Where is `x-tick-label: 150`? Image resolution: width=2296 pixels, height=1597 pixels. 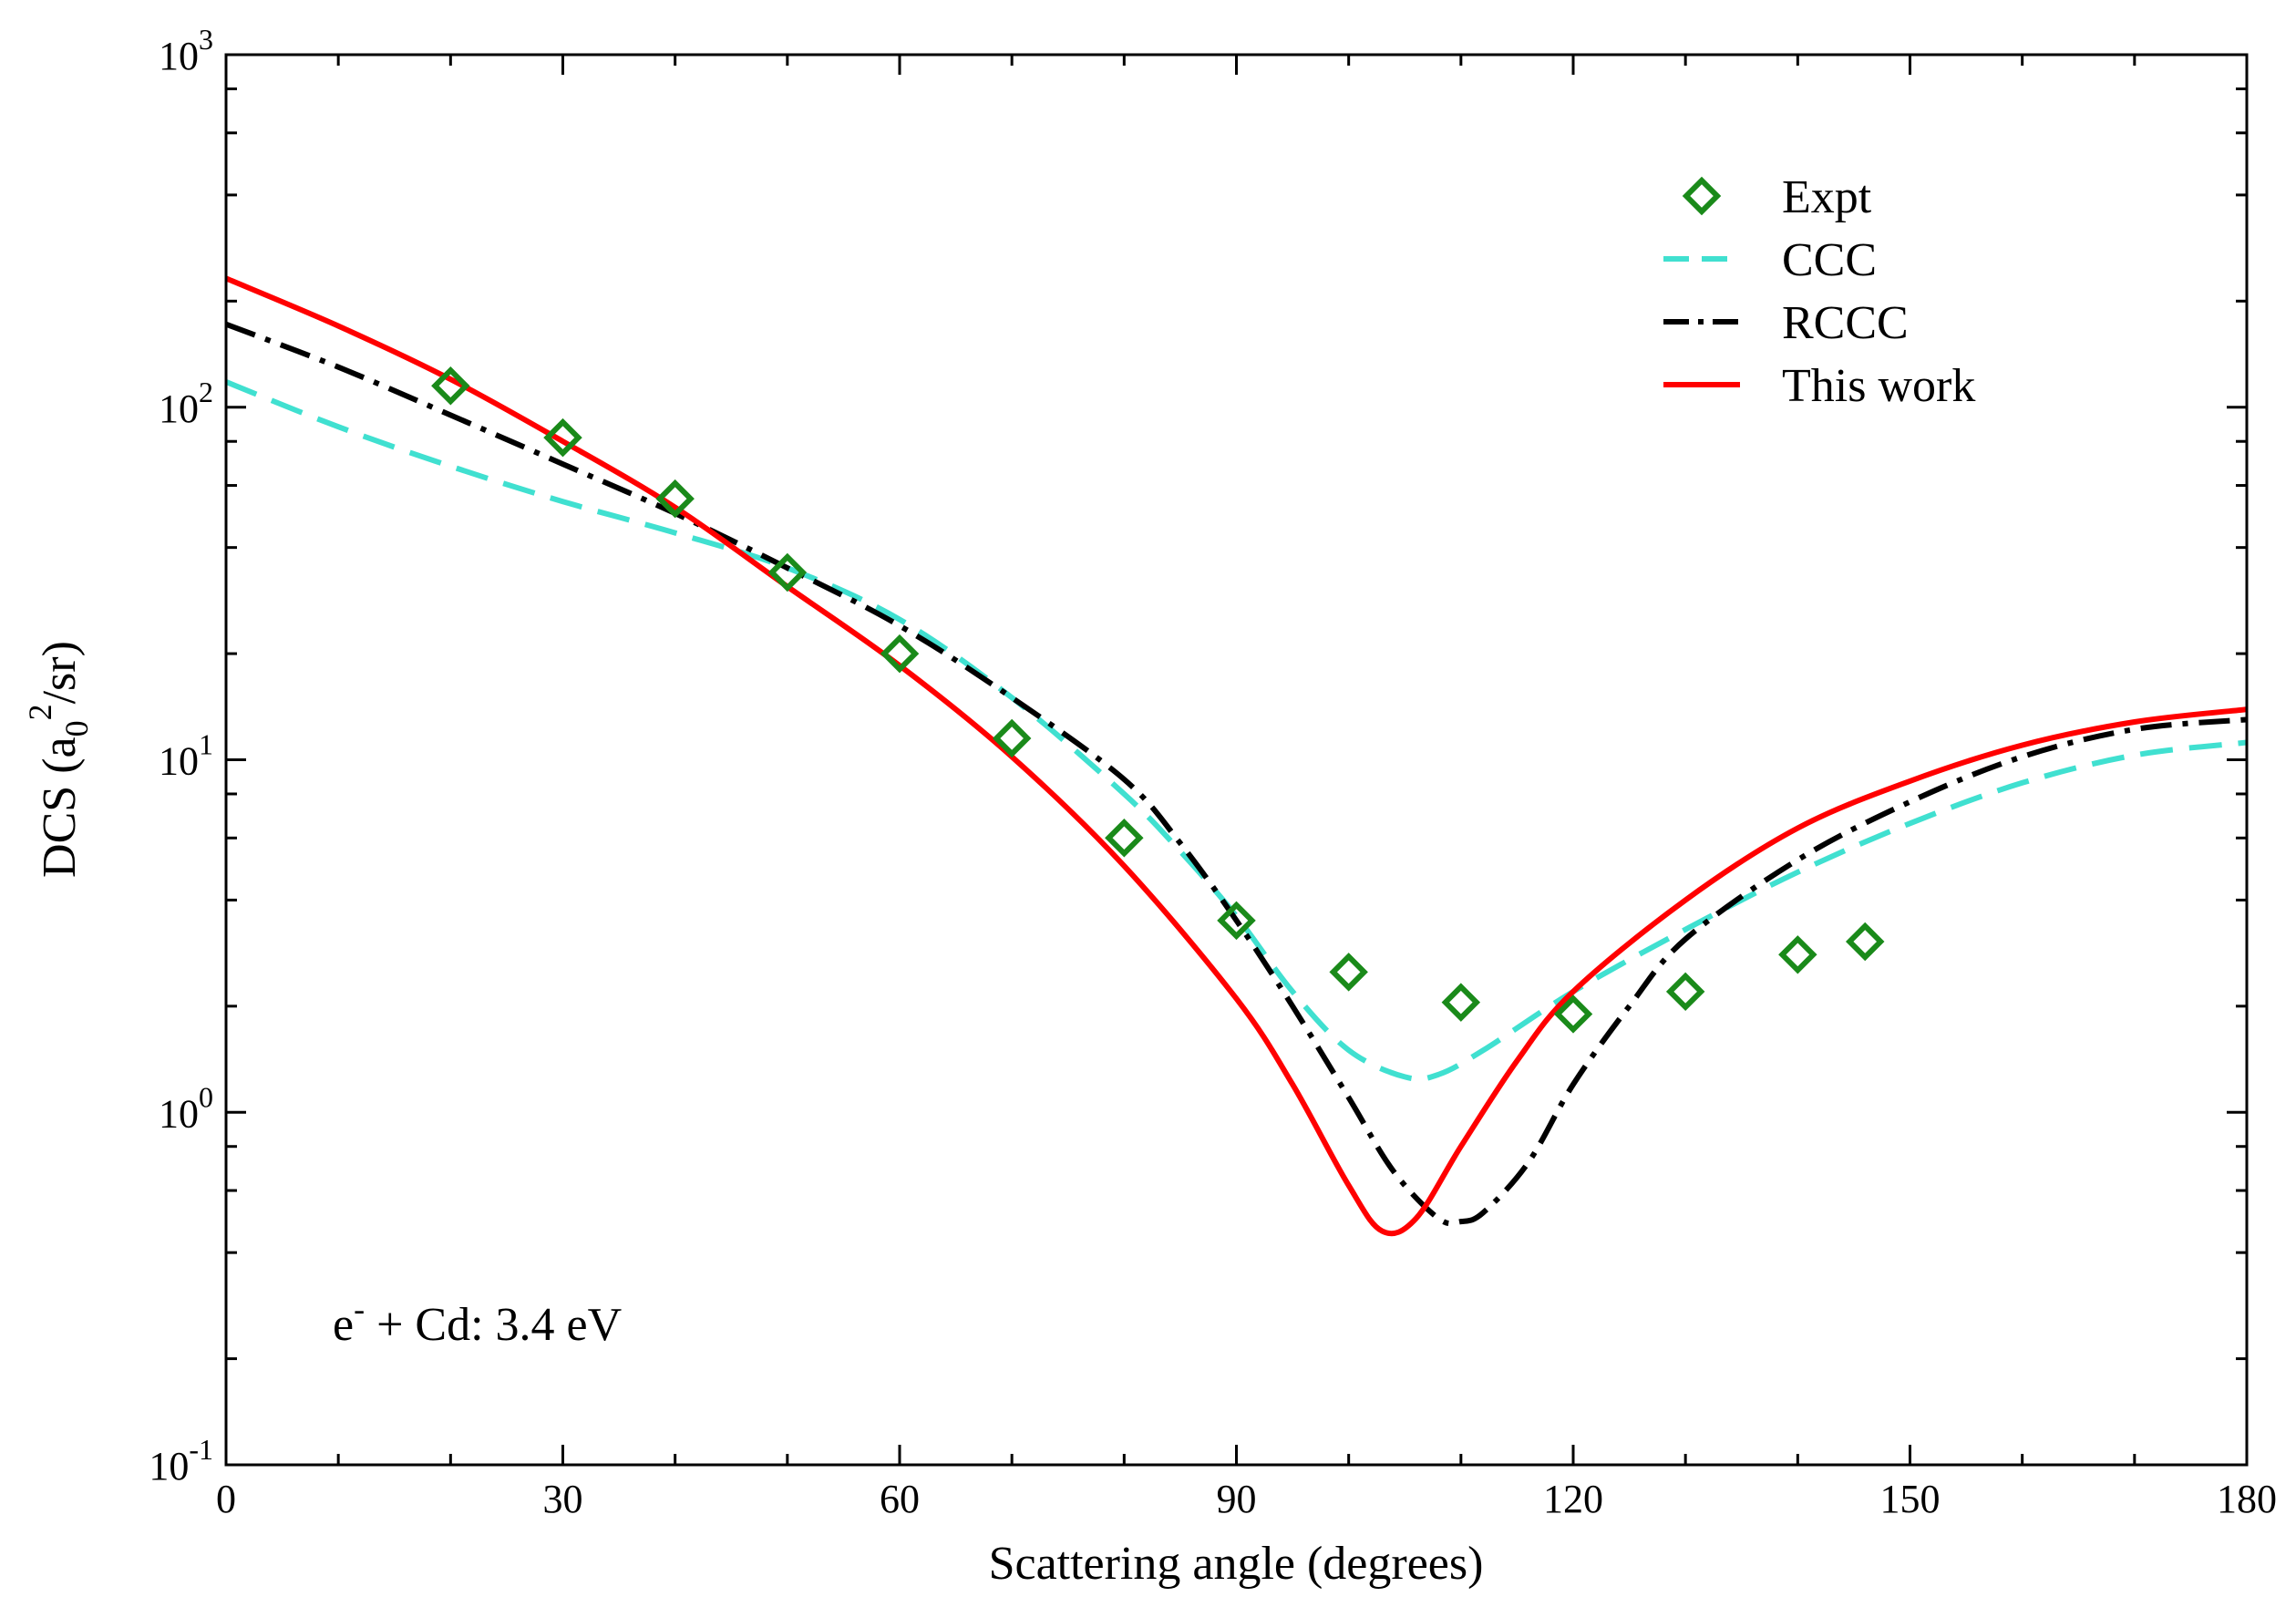 x-tick-label: 150 is located at coordinates (1910, 1499).